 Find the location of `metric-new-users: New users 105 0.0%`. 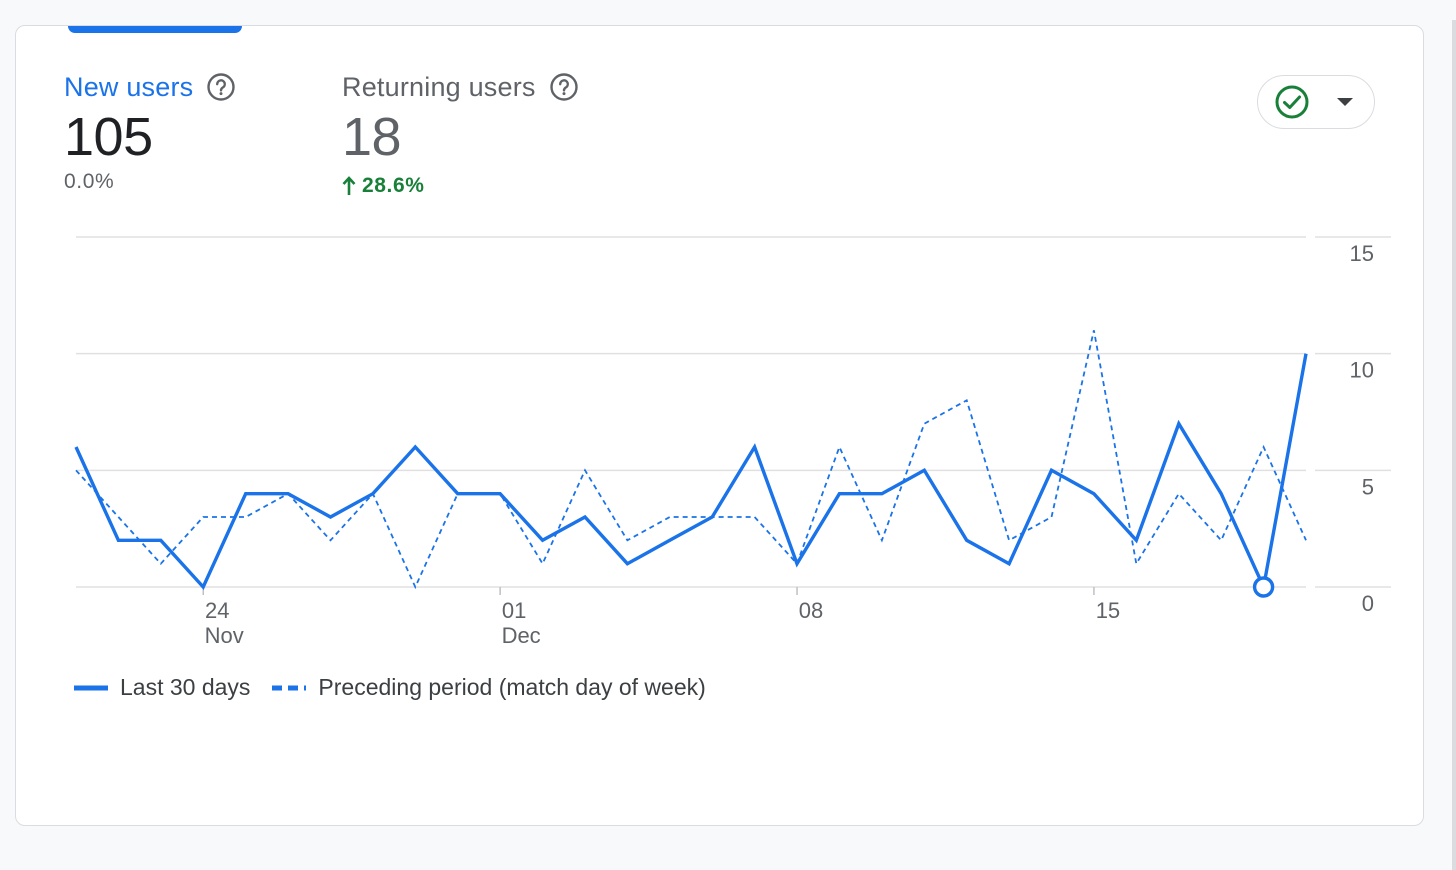

metric-new-users: New users 105 0.0% is located at coordinates (150, 132).